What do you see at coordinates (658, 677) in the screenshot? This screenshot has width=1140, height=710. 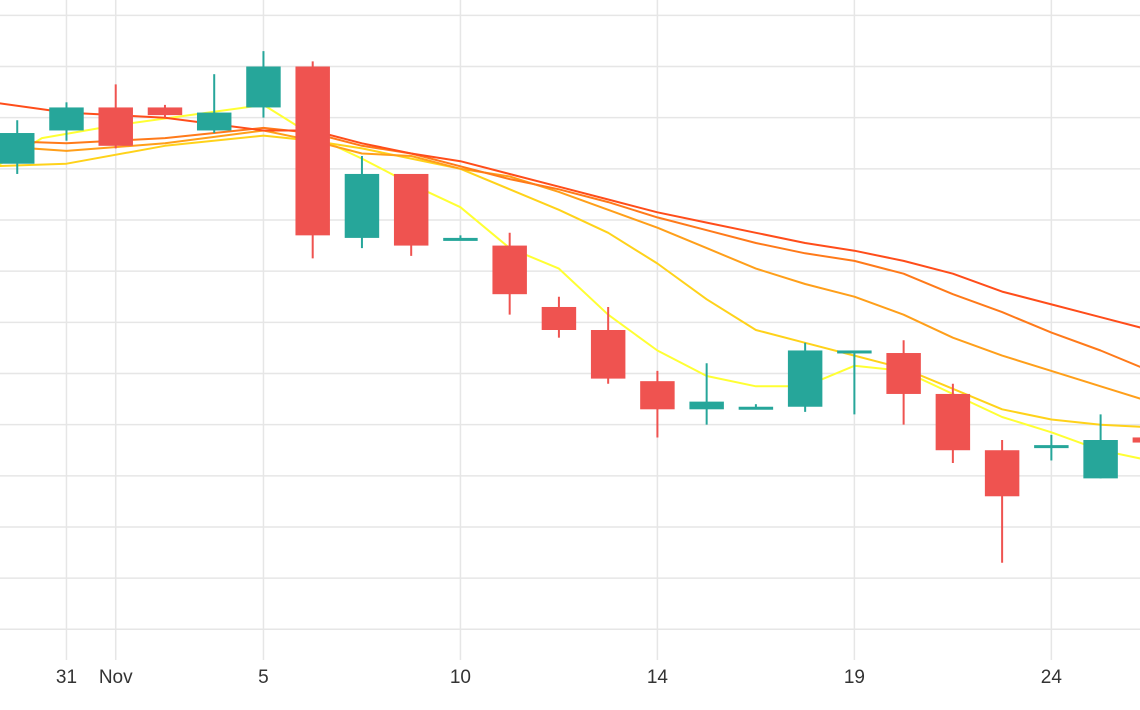 I see `x-tick-label: 14` at bounding box center [658, 677].